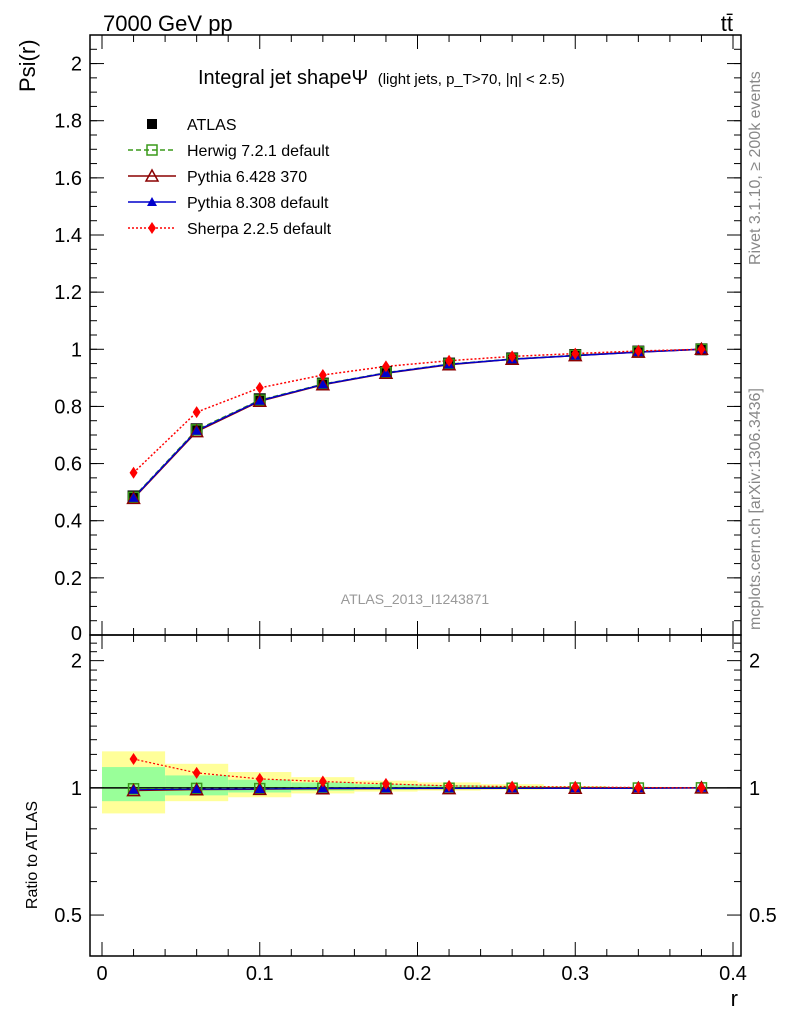  What do you see at coordinates (76, 634) in the screenshot?
I see `y-tick-label-zero: 0` at bounding box center [76, 634].